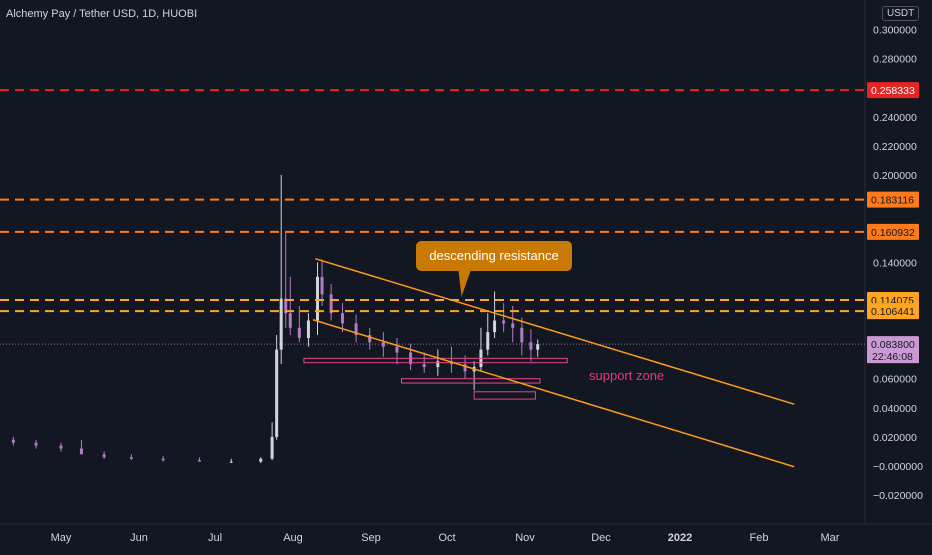 The width and height of the screenshot is (932, 555). I want to click on level-tag-label: 0.160932, so click(893, 233).